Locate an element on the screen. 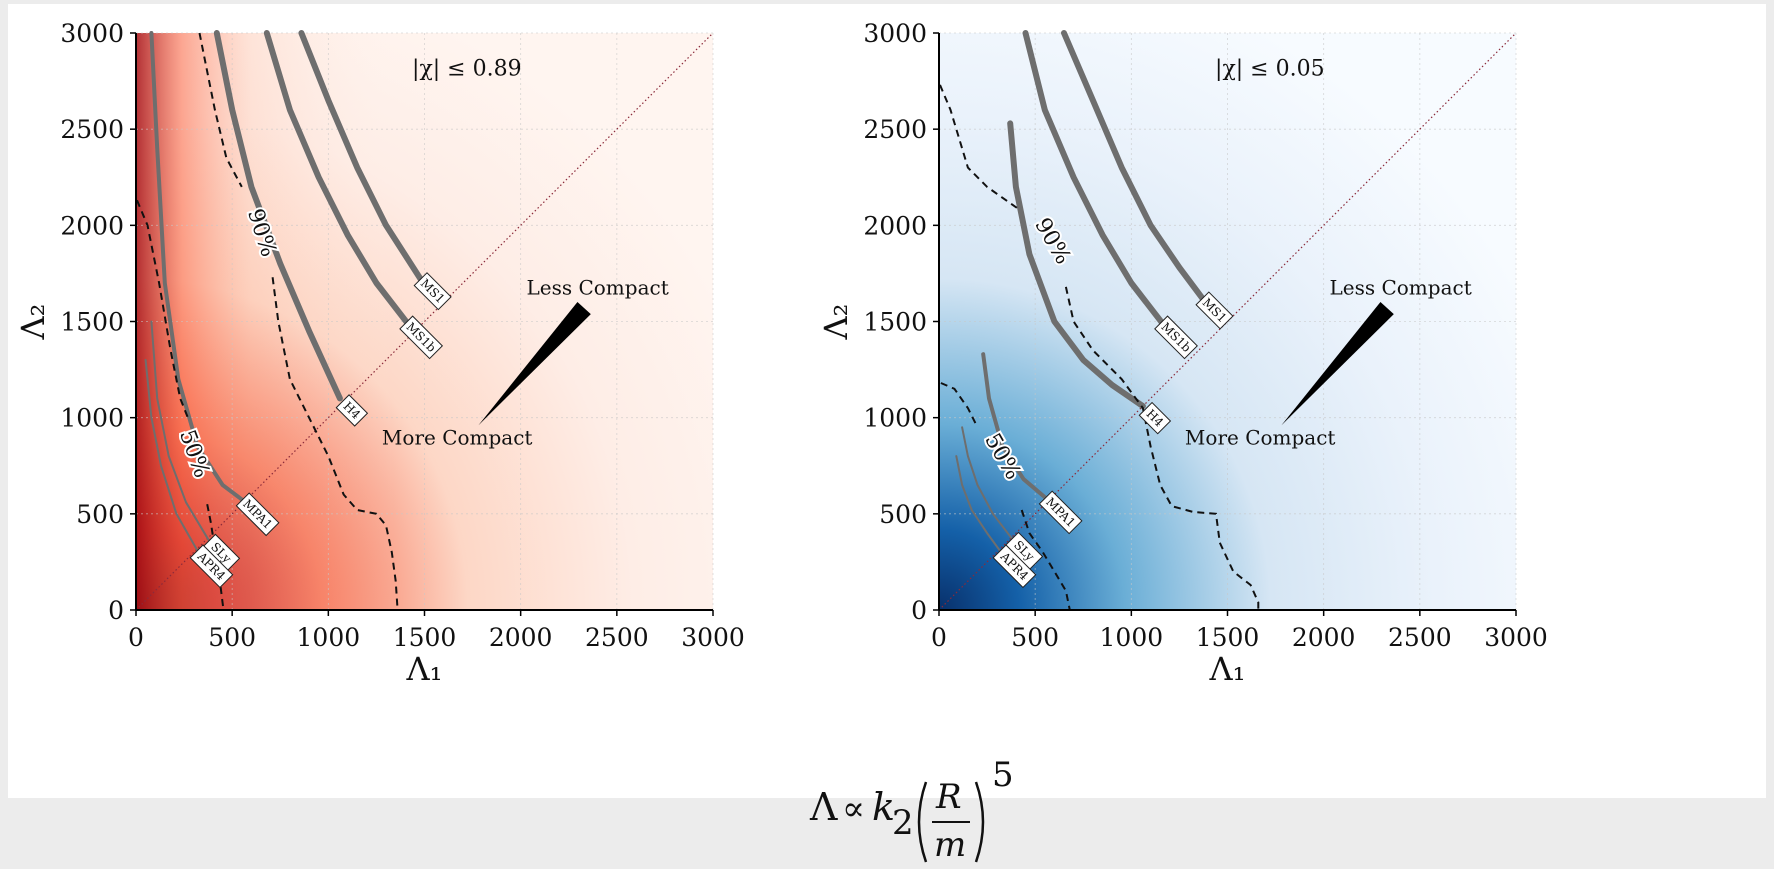  formula-k: k is located at coordinates (883, 807).